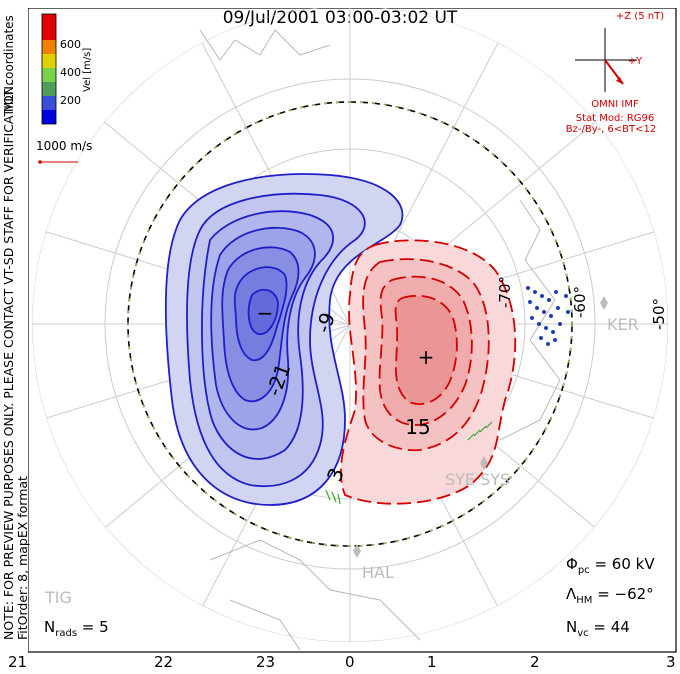 The image size is (680, 674). What do you see at coordinates (58, 162) in the screenshot?
I see `reference-vector` at bounding box center [58, 162].